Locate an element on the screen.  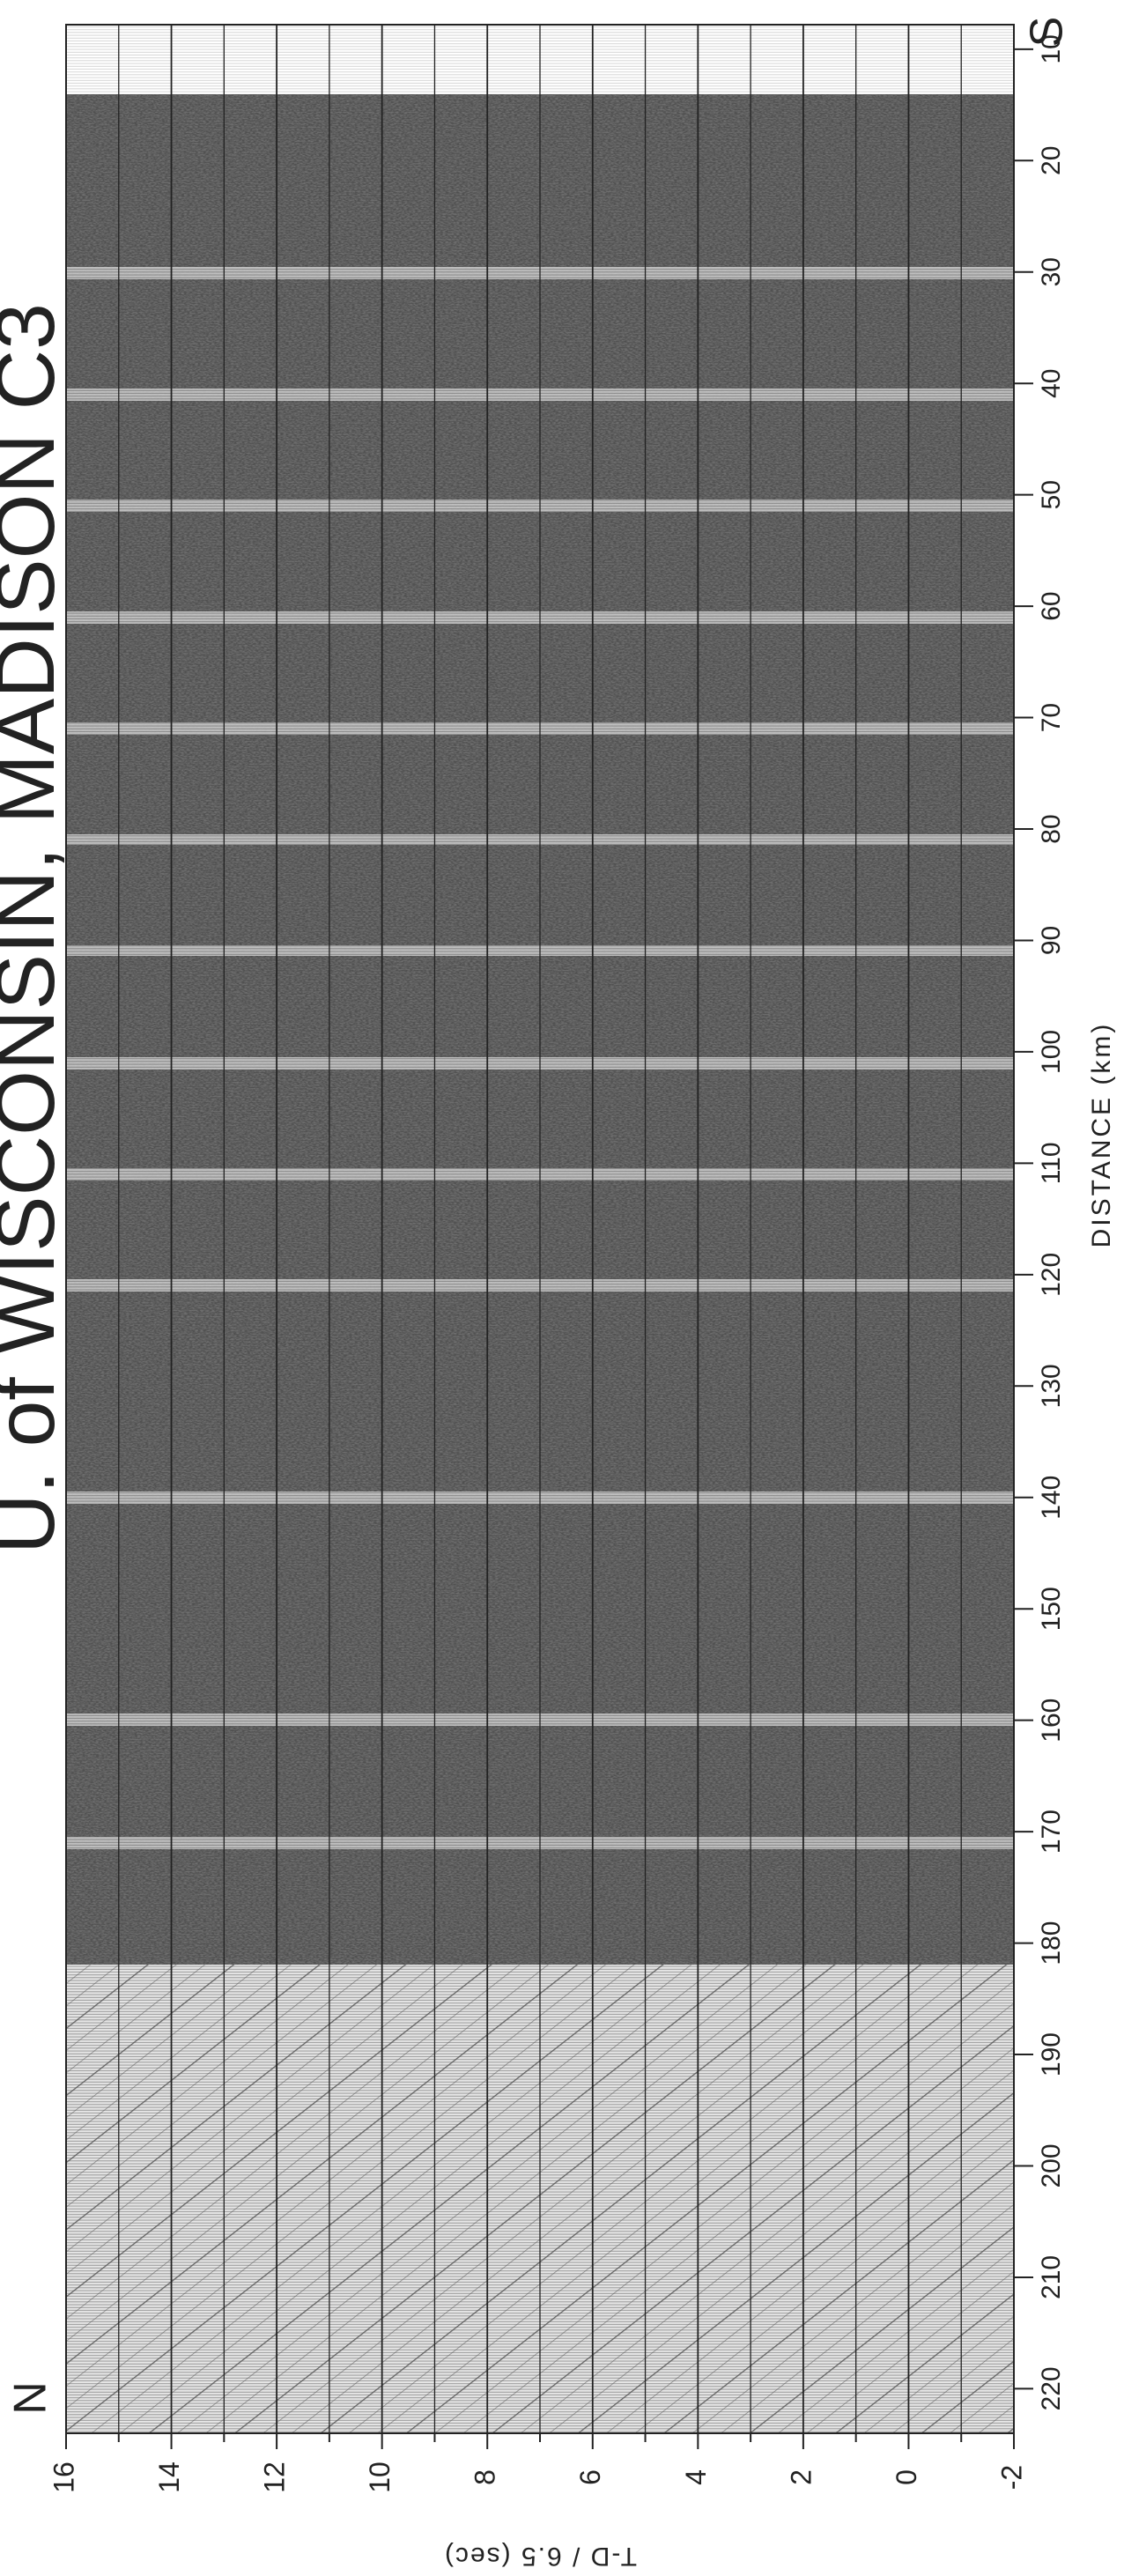
y-tick-label: 6 is located at coordinates (590, 2477).